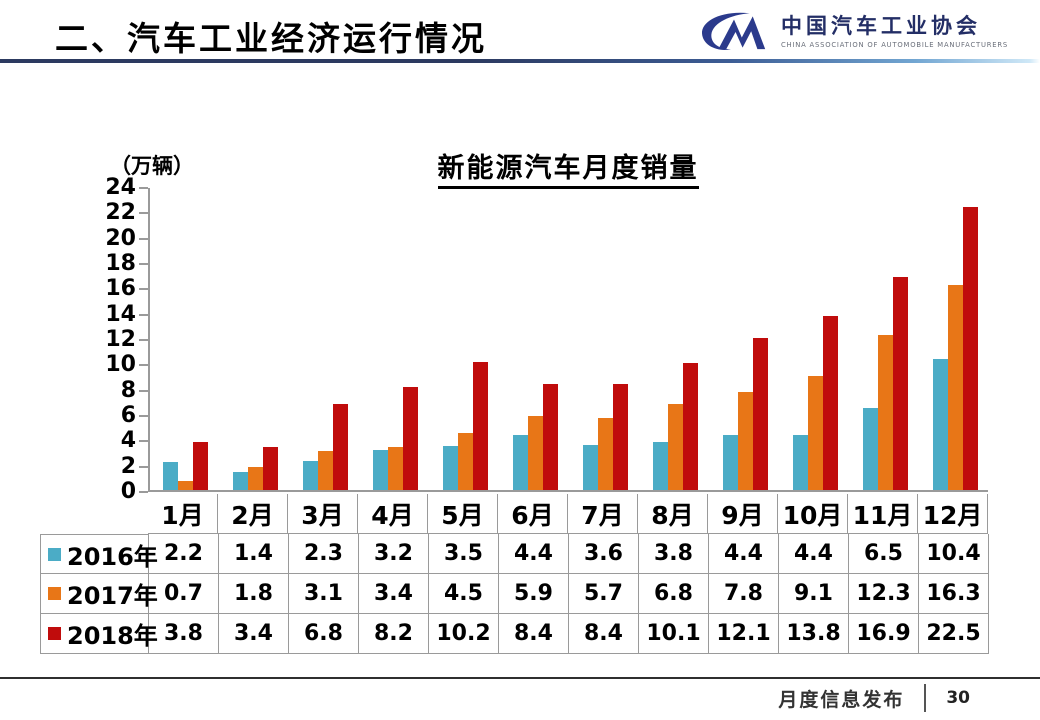 The height and width of the screenshot is (720, 1040). I want to click on y-axis-labels: 0 2 4 6 8 10 12 14 16 18 20 22 24, so click(116, 340).